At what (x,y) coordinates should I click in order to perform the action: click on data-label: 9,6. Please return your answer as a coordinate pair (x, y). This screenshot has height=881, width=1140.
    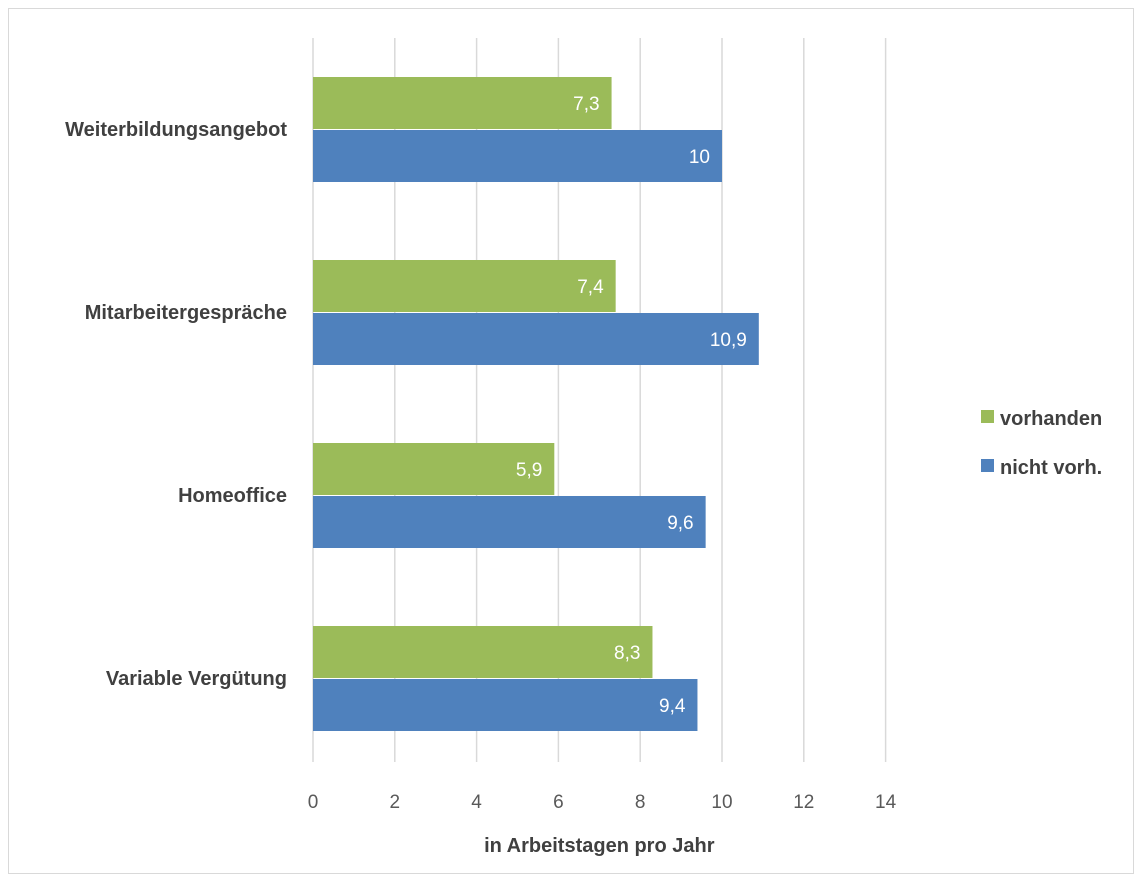
    Looking at the image, I should click on (680, 523).